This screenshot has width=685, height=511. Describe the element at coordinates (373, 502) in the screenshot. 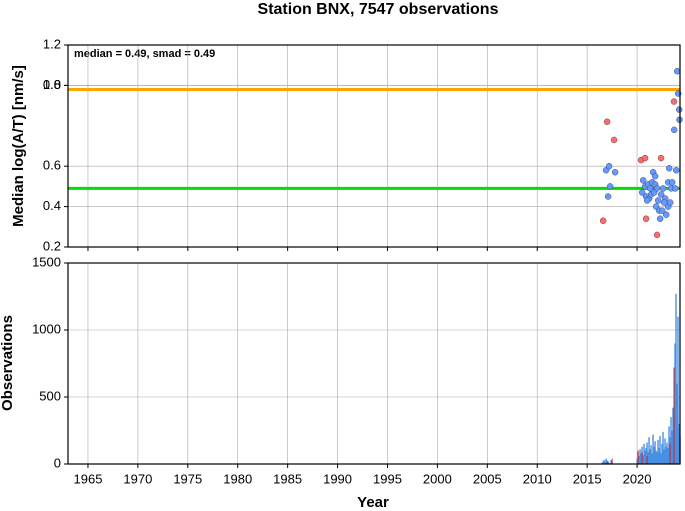

I see `x-axis-label: Year` at that location.